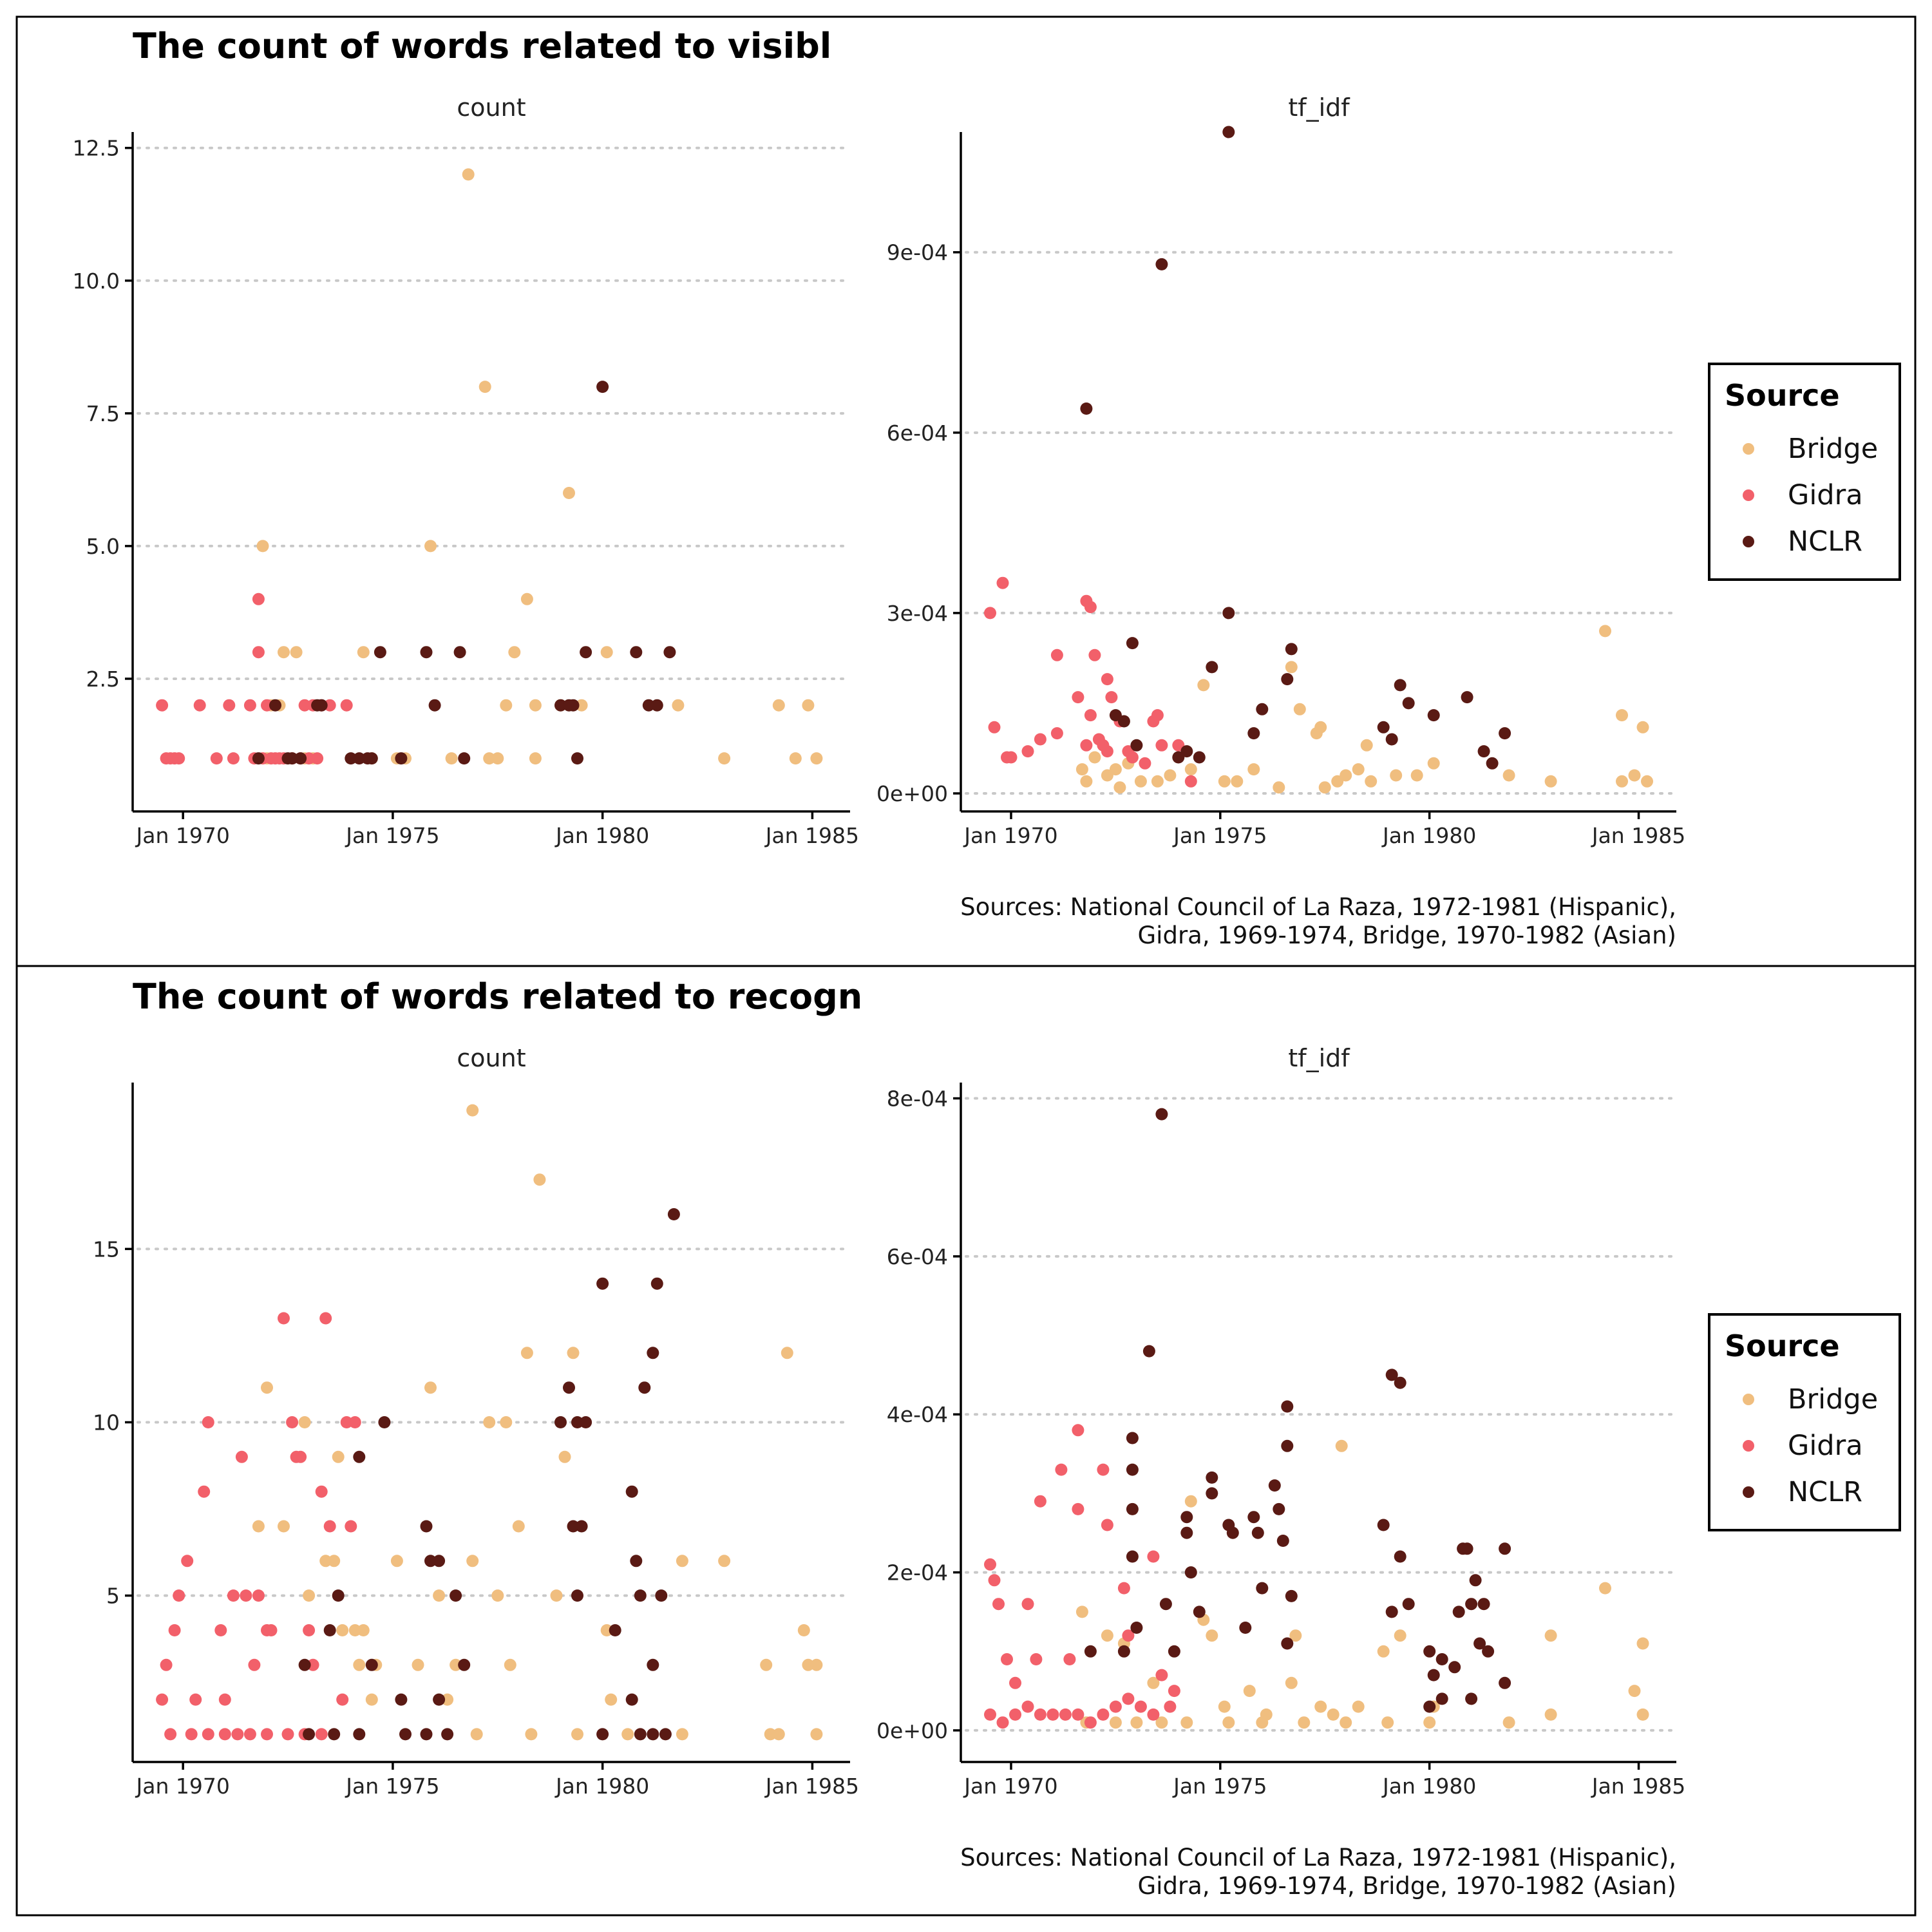  Describe the element at coordinates (1805, 1422) in the screenshot. I see `legend-p2: Source Bridge Gidra NCLR` at that location.